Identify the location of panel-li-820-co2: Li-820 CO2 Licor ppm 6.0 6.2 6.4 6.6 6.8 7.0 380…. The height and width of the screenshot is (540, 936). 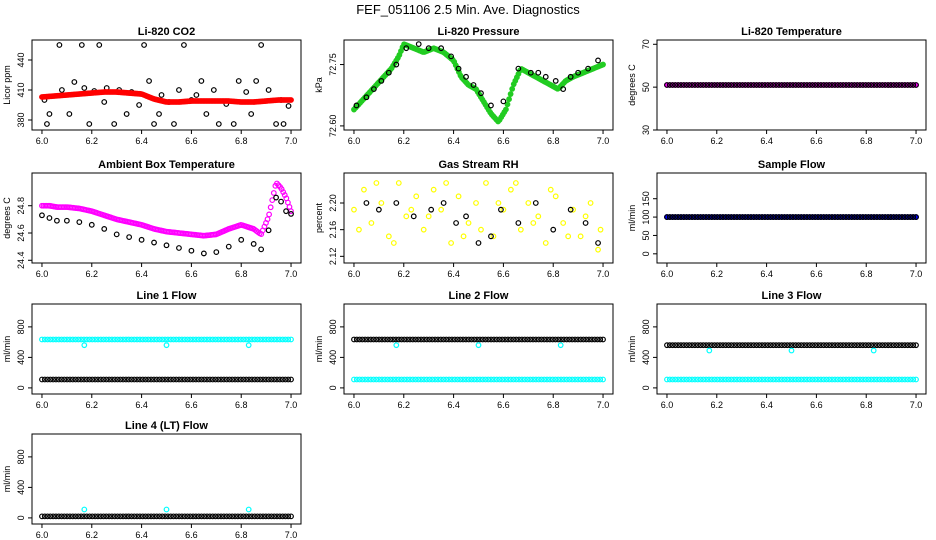
(152, 86).